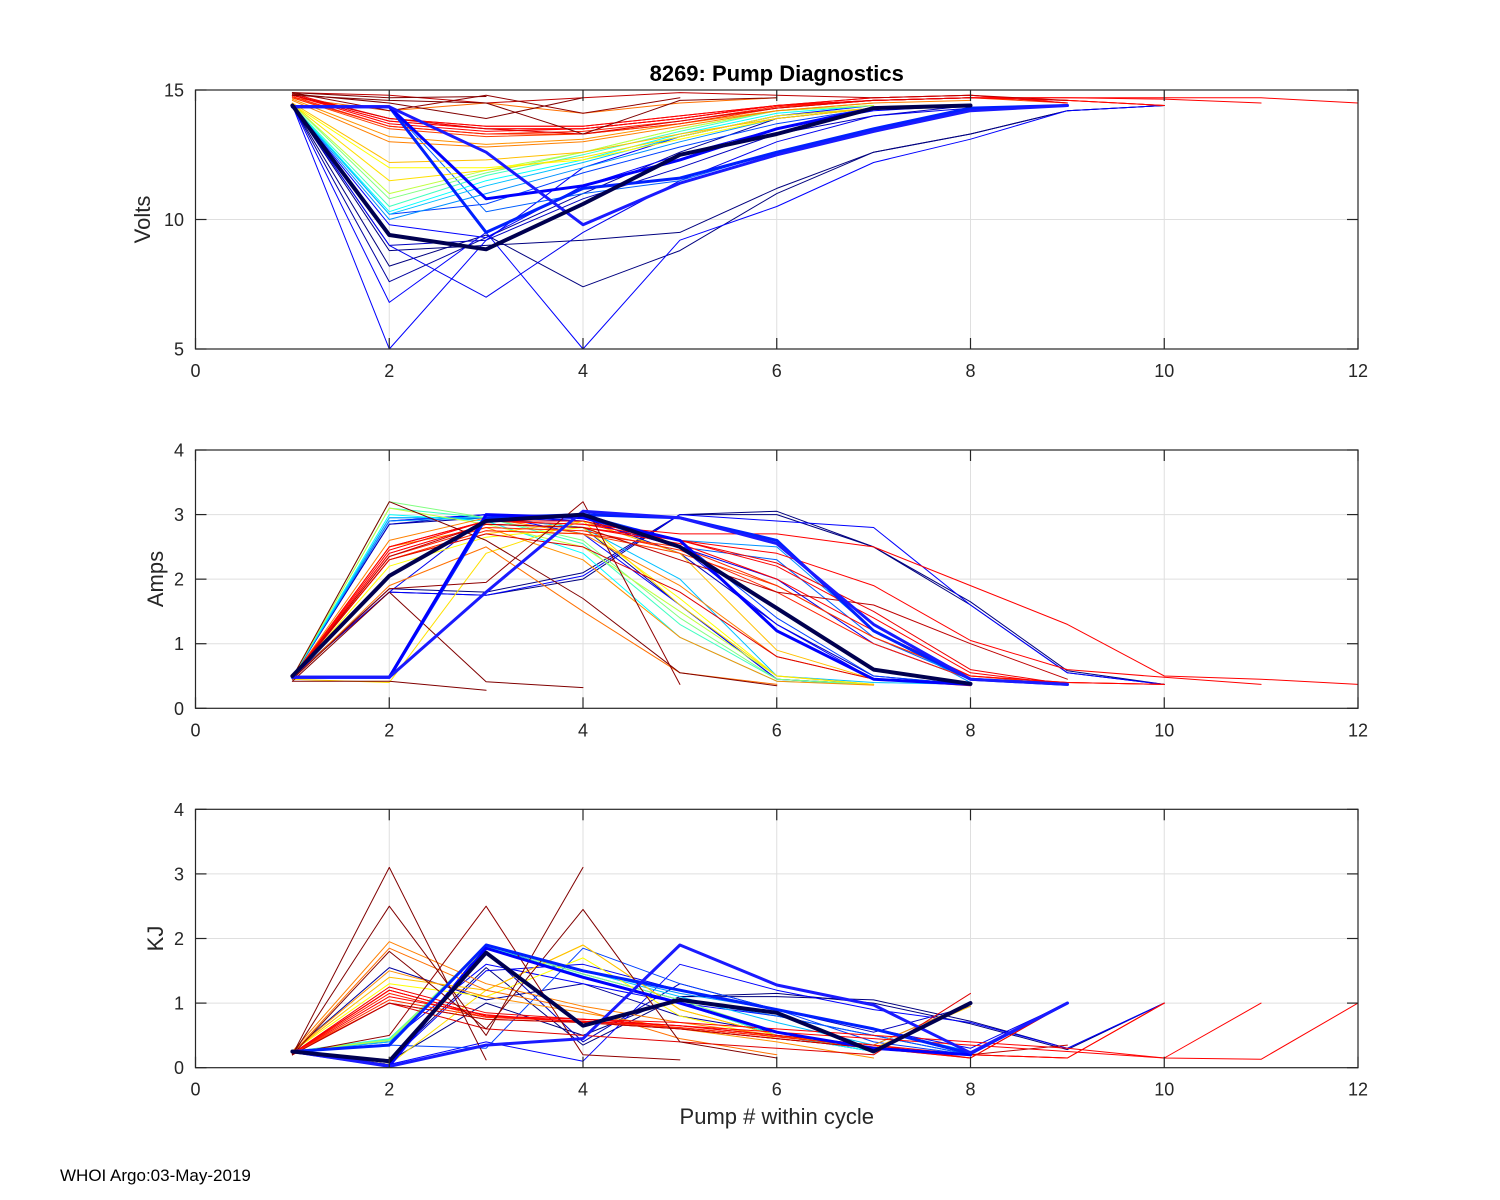 The width and height of the screenshot is (1500, 1200). Describe the element at coordinates (174, 220) in the screenshot. I see `y-tick-label: 10` at that location.